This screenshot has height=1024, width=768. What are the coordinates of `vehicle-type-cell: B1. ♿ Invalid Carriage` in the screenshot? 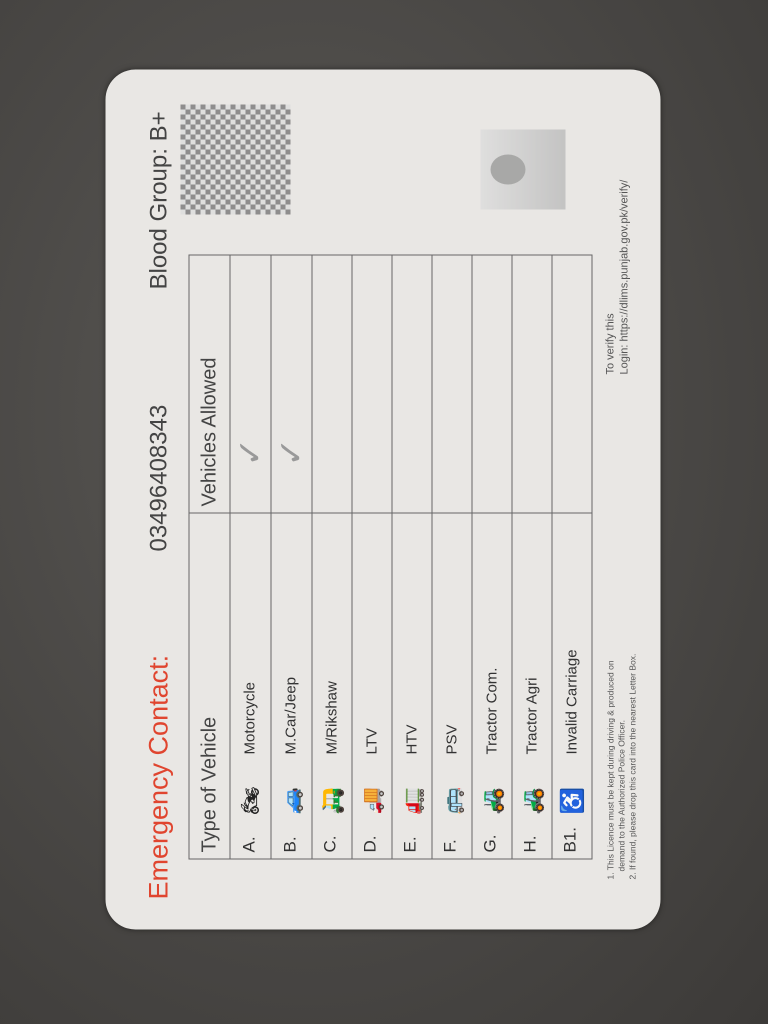 It's located at (572, 686).